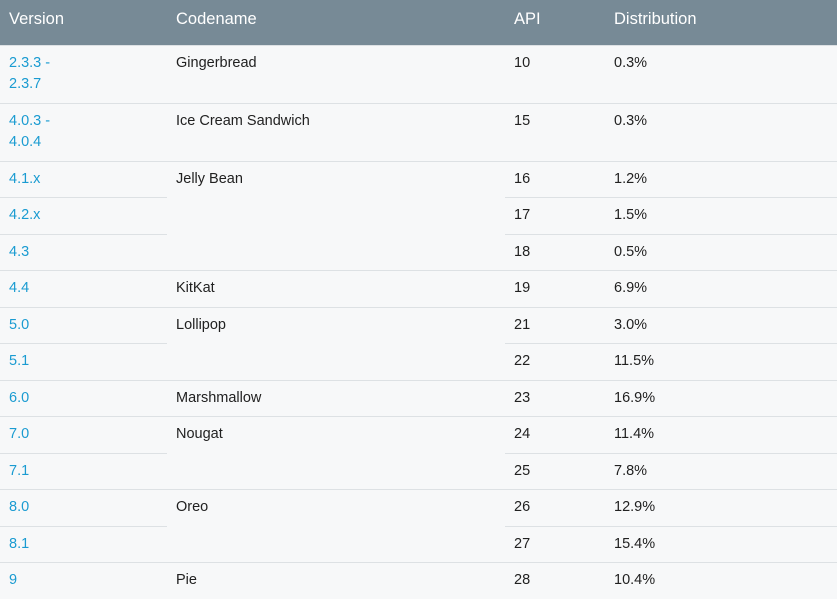  Describe the element at coordinates (19, 507) in the screenshot. I see `version-link: 8.0` at that location.